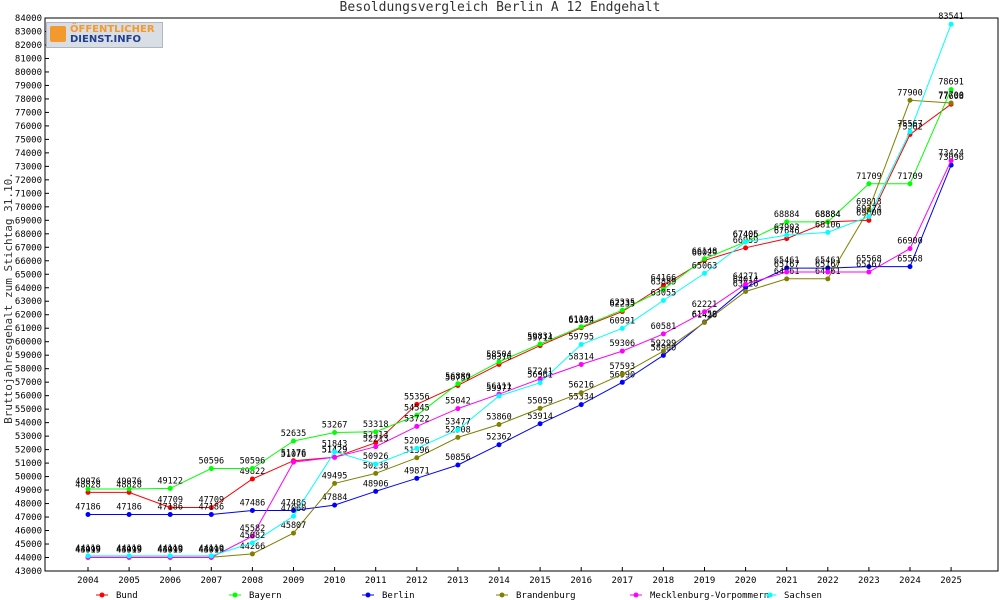 Image resolution: width=1000 pixels, height=600 pixels. I want to click on data-label: 73424, so click(951, 154).